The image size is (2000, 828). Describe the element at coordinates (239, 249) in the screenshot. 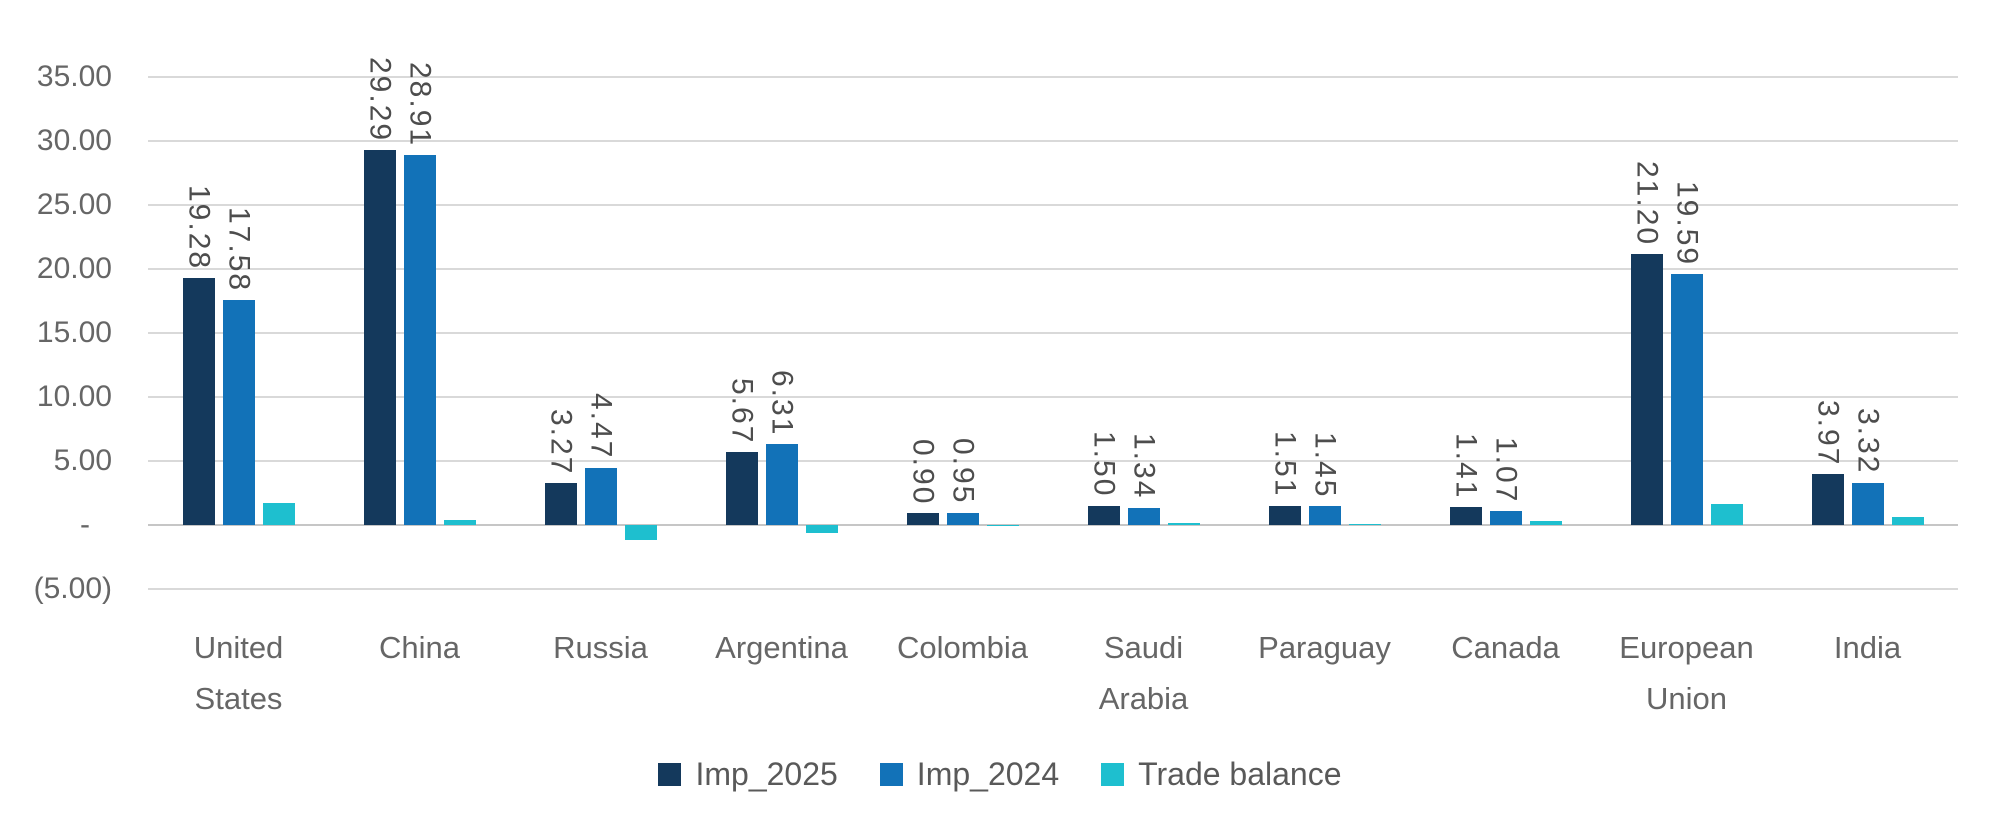

I see `imp-2024-value-label-united-states: 17.58` at that location.